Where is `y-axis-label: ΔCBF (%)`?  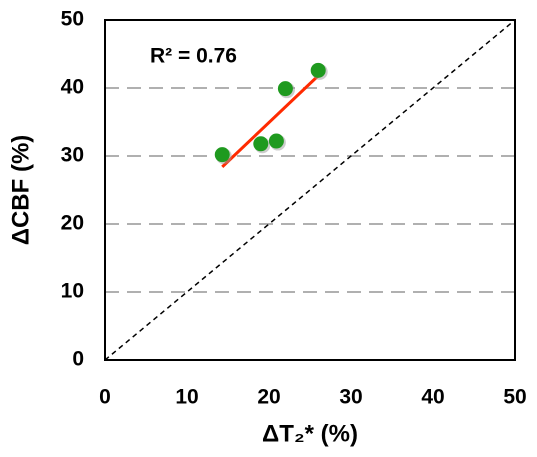
y-axis-label: ΔCBF (%) is located at coordinates (20, 190).